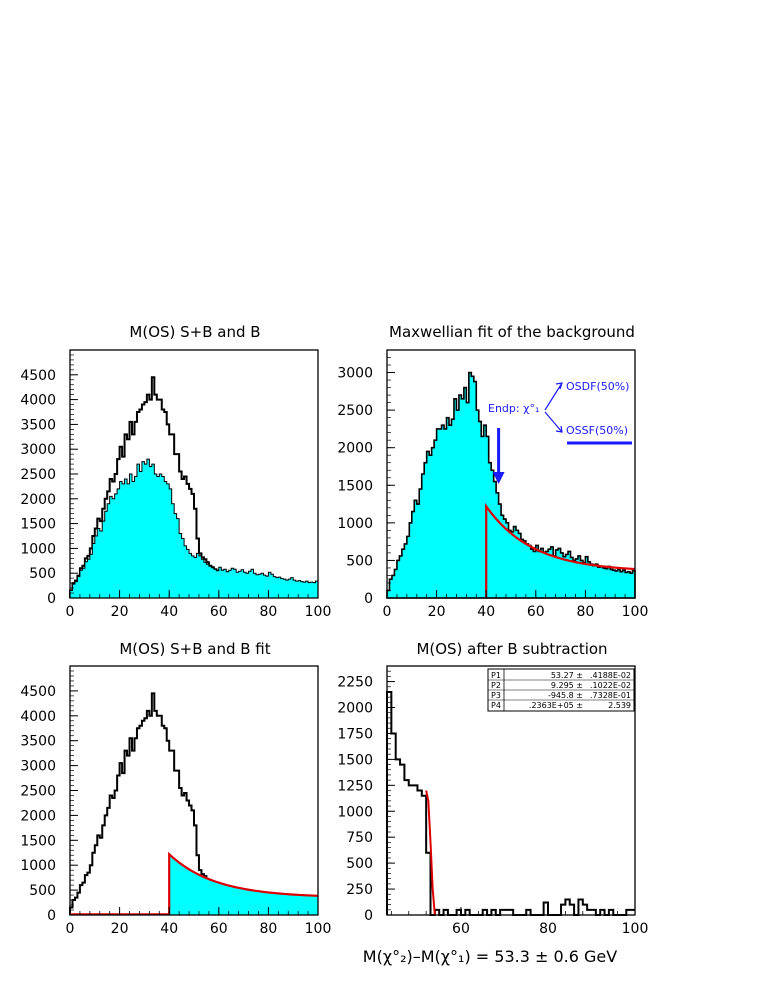 The image size is (763, 987). Describe the element at coordinates (498, 478) in the screenshot. I see `endpoint-arrowhead` at that location.